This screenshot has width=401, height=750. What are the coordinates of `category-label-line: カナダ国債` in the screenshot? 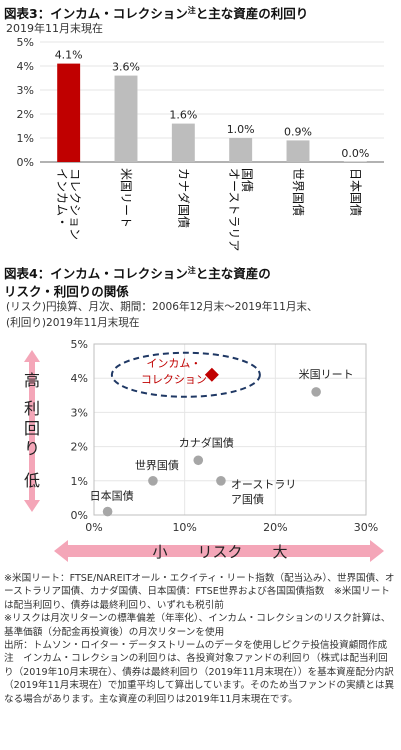 It's located at (183, 198).